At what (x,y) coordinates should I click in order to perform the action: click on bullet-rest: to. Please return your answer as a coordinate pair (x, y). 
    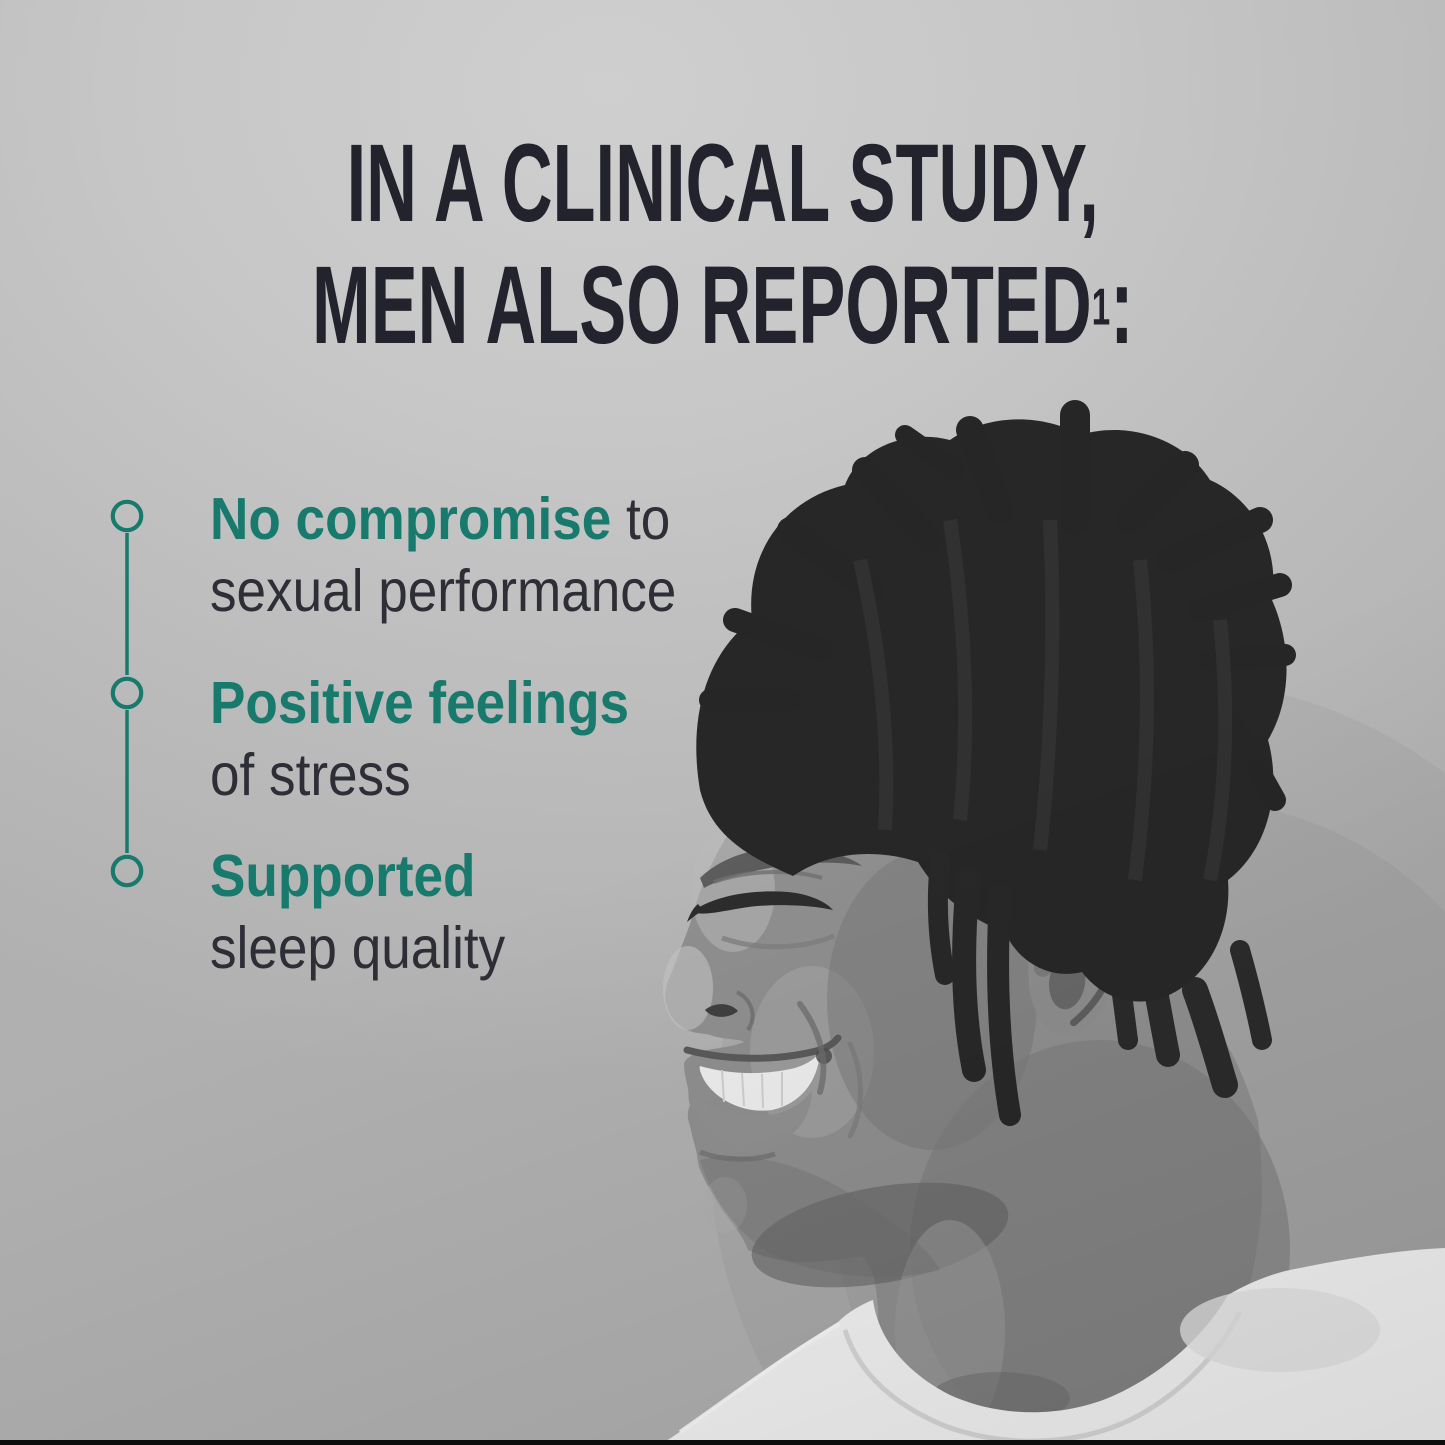
    Looking at the image, I should click on (641, 519).